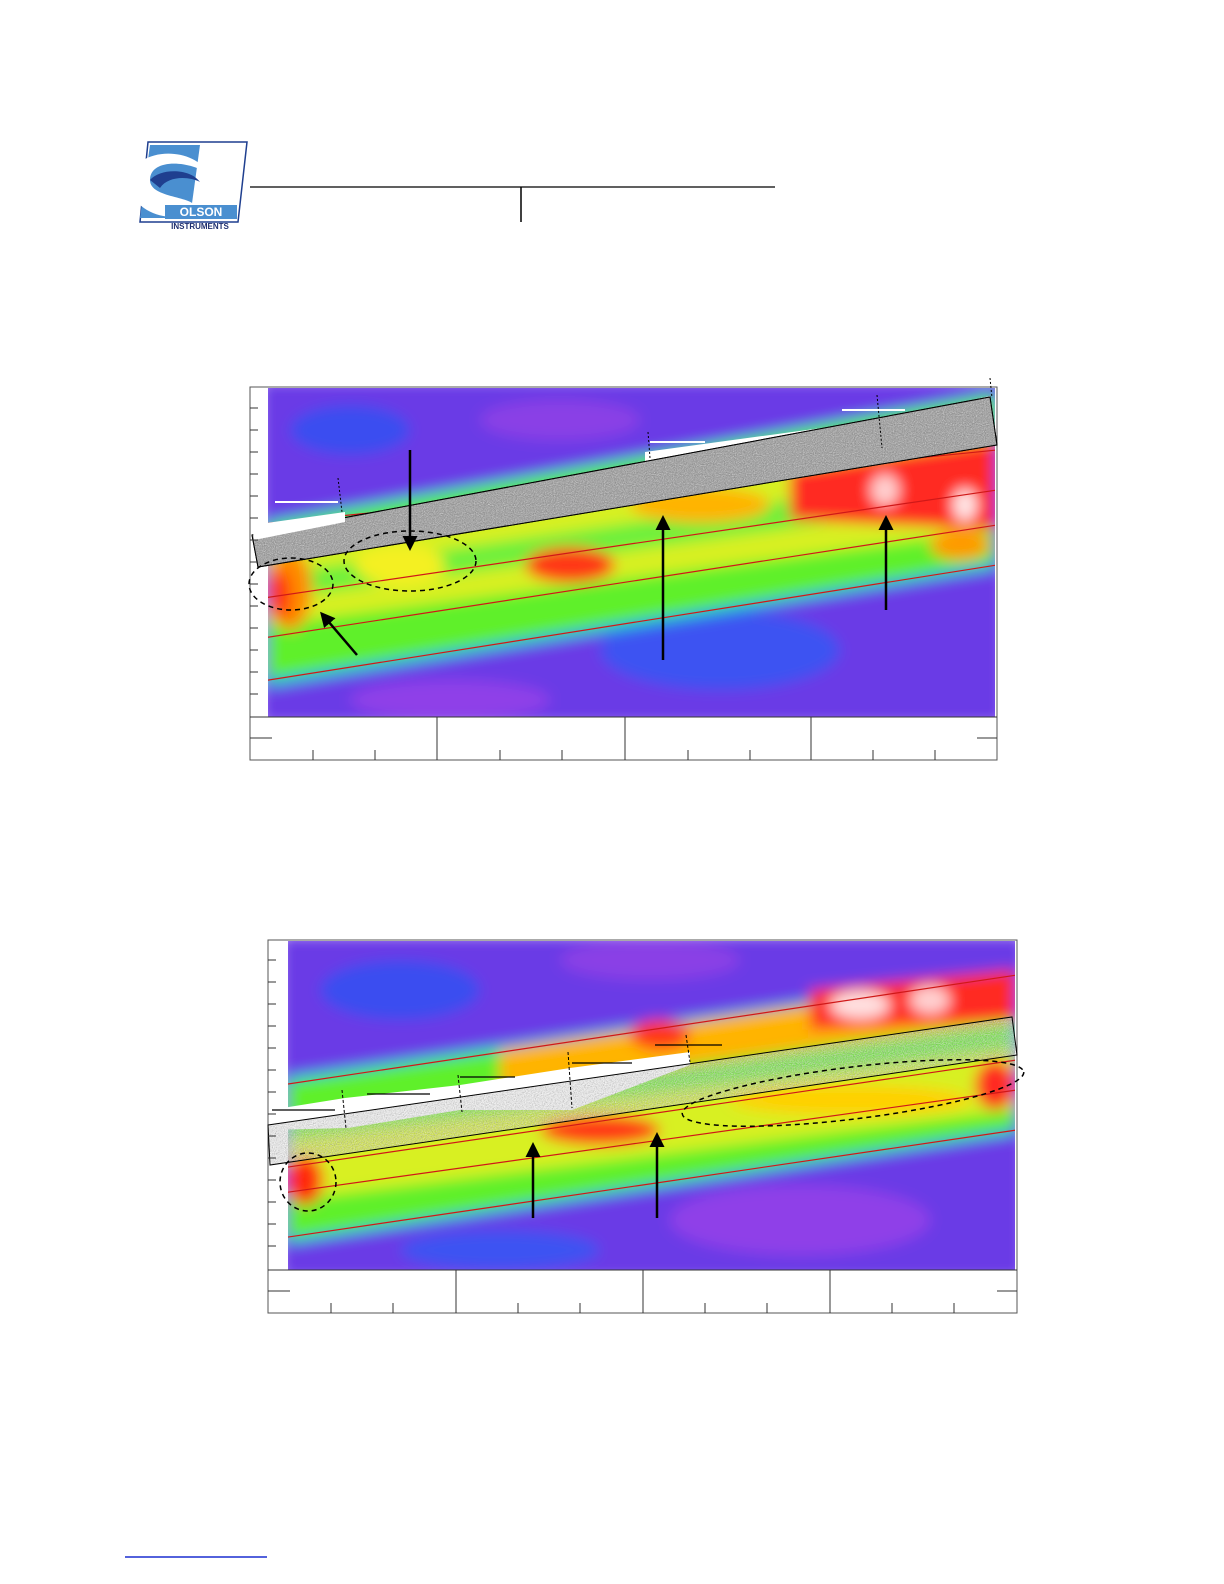  I want to click on logo-name: OLSON, so click(201, 212).